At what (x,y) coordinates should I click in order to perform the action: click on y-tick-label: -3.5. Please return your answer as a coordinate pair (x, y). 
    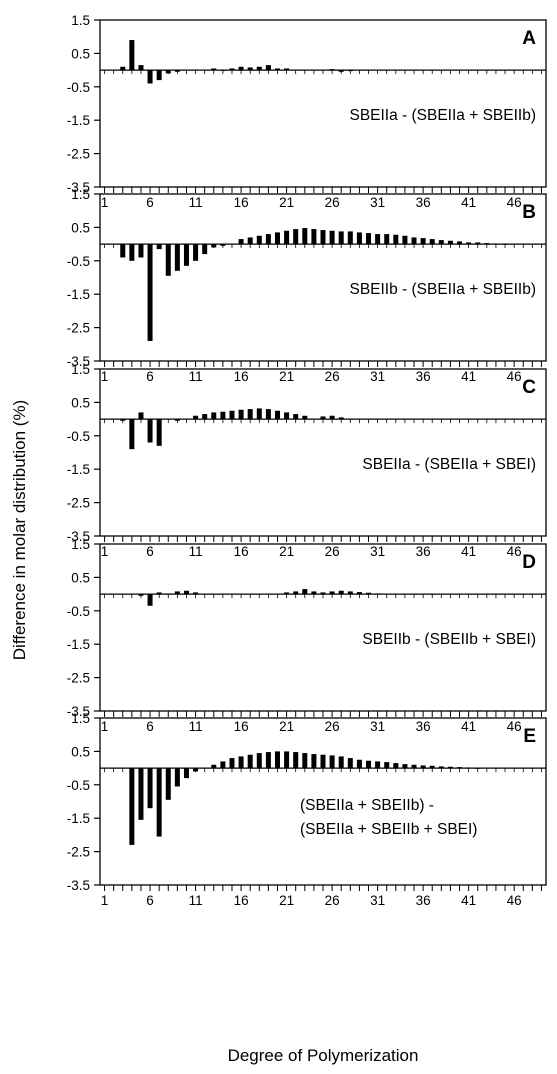
    Looking at the image, I should click on (78, 711).